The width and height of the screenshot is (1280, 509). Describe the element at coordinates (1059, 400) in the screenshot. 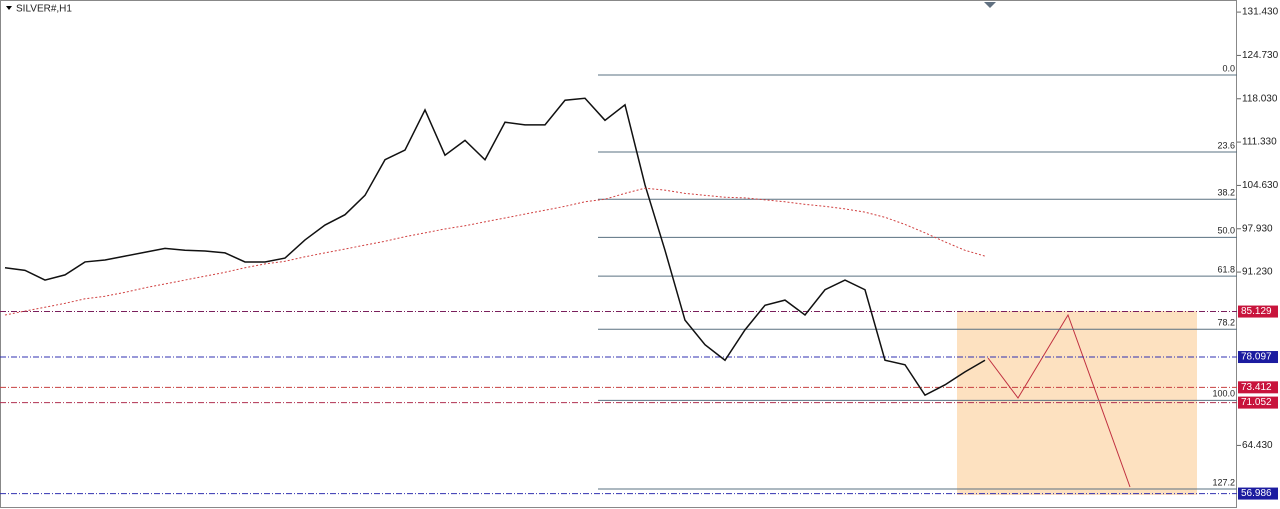

I see `projection-path` at that location.